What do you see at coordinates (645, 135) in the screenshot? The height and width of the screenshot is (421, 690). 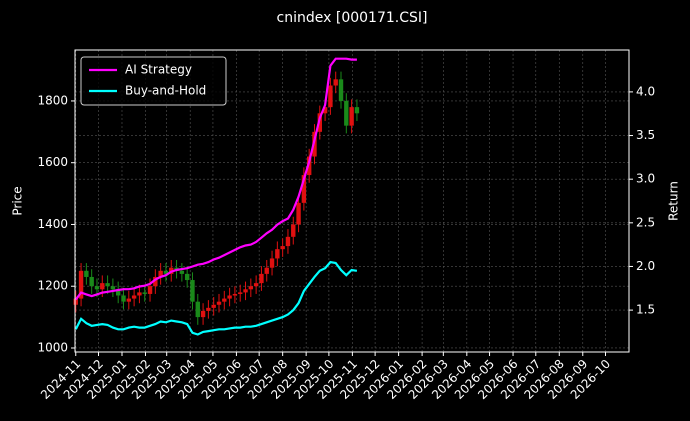 I see `y2-tick-label: 3.5` at bounding box center [645, 135].